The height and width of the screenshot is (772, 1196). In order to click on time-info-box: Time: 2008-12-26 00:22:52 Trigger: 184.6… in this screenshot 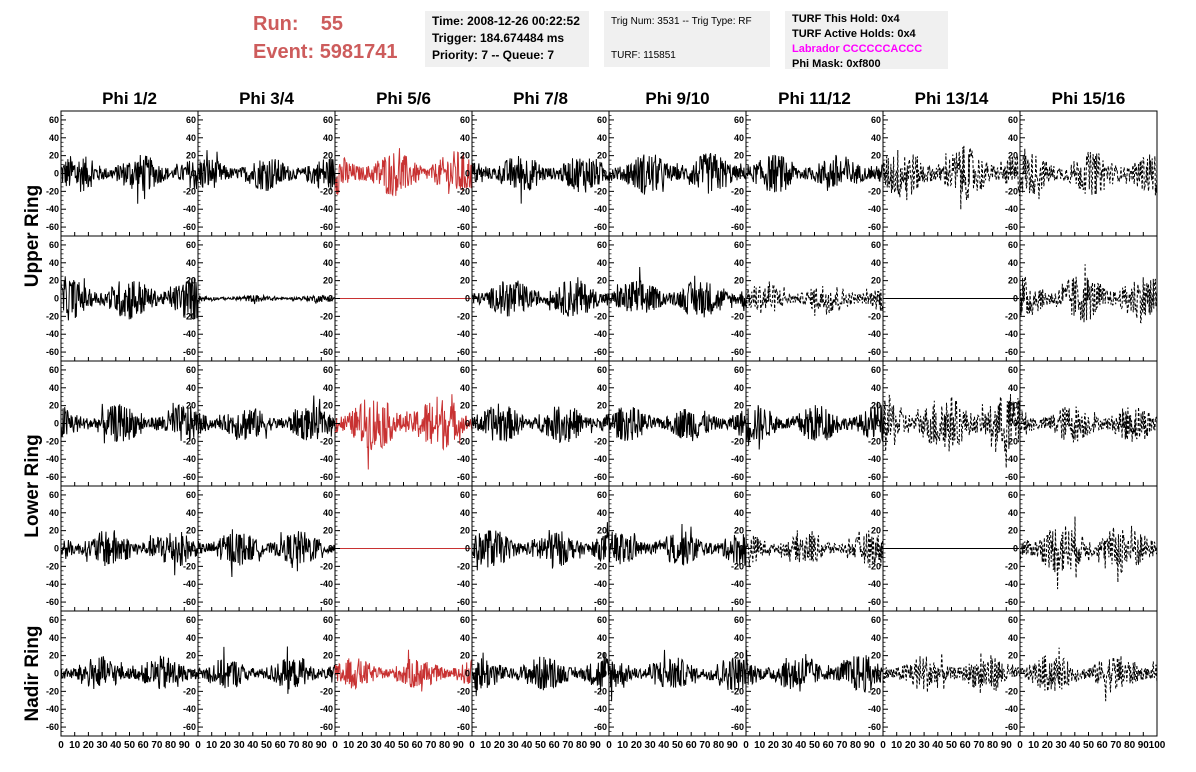, I will do `click(507, 39)`.